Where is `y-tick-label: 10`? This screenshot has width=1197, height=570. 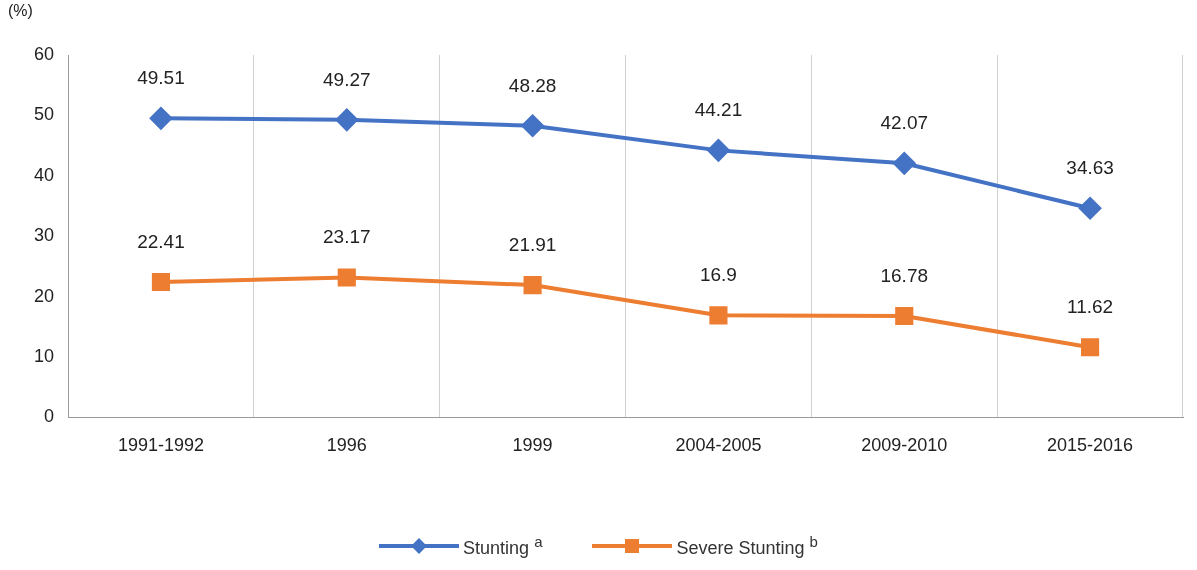 y-tick-label: 10 is located at coordinates (44, 355).